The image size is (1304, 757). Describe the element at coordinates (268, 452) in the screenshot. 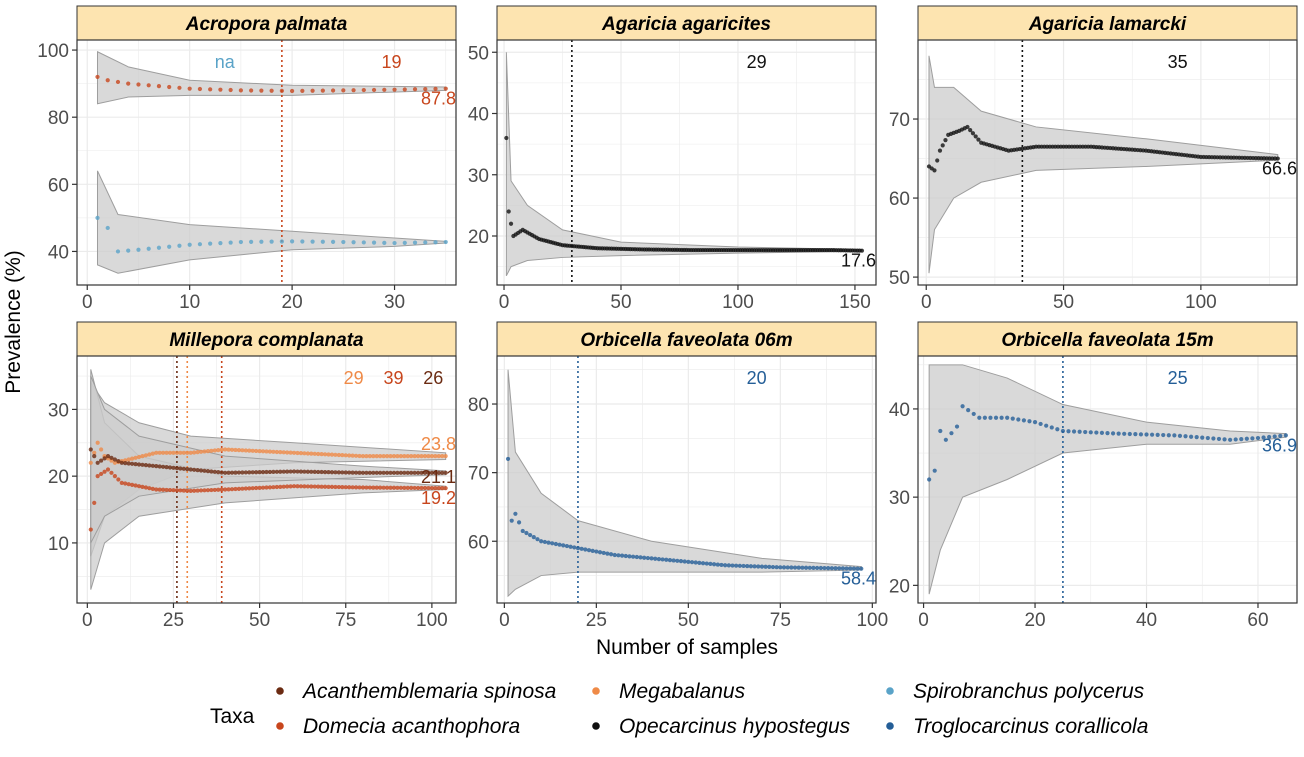

I see `points-megabalanus` at that location.